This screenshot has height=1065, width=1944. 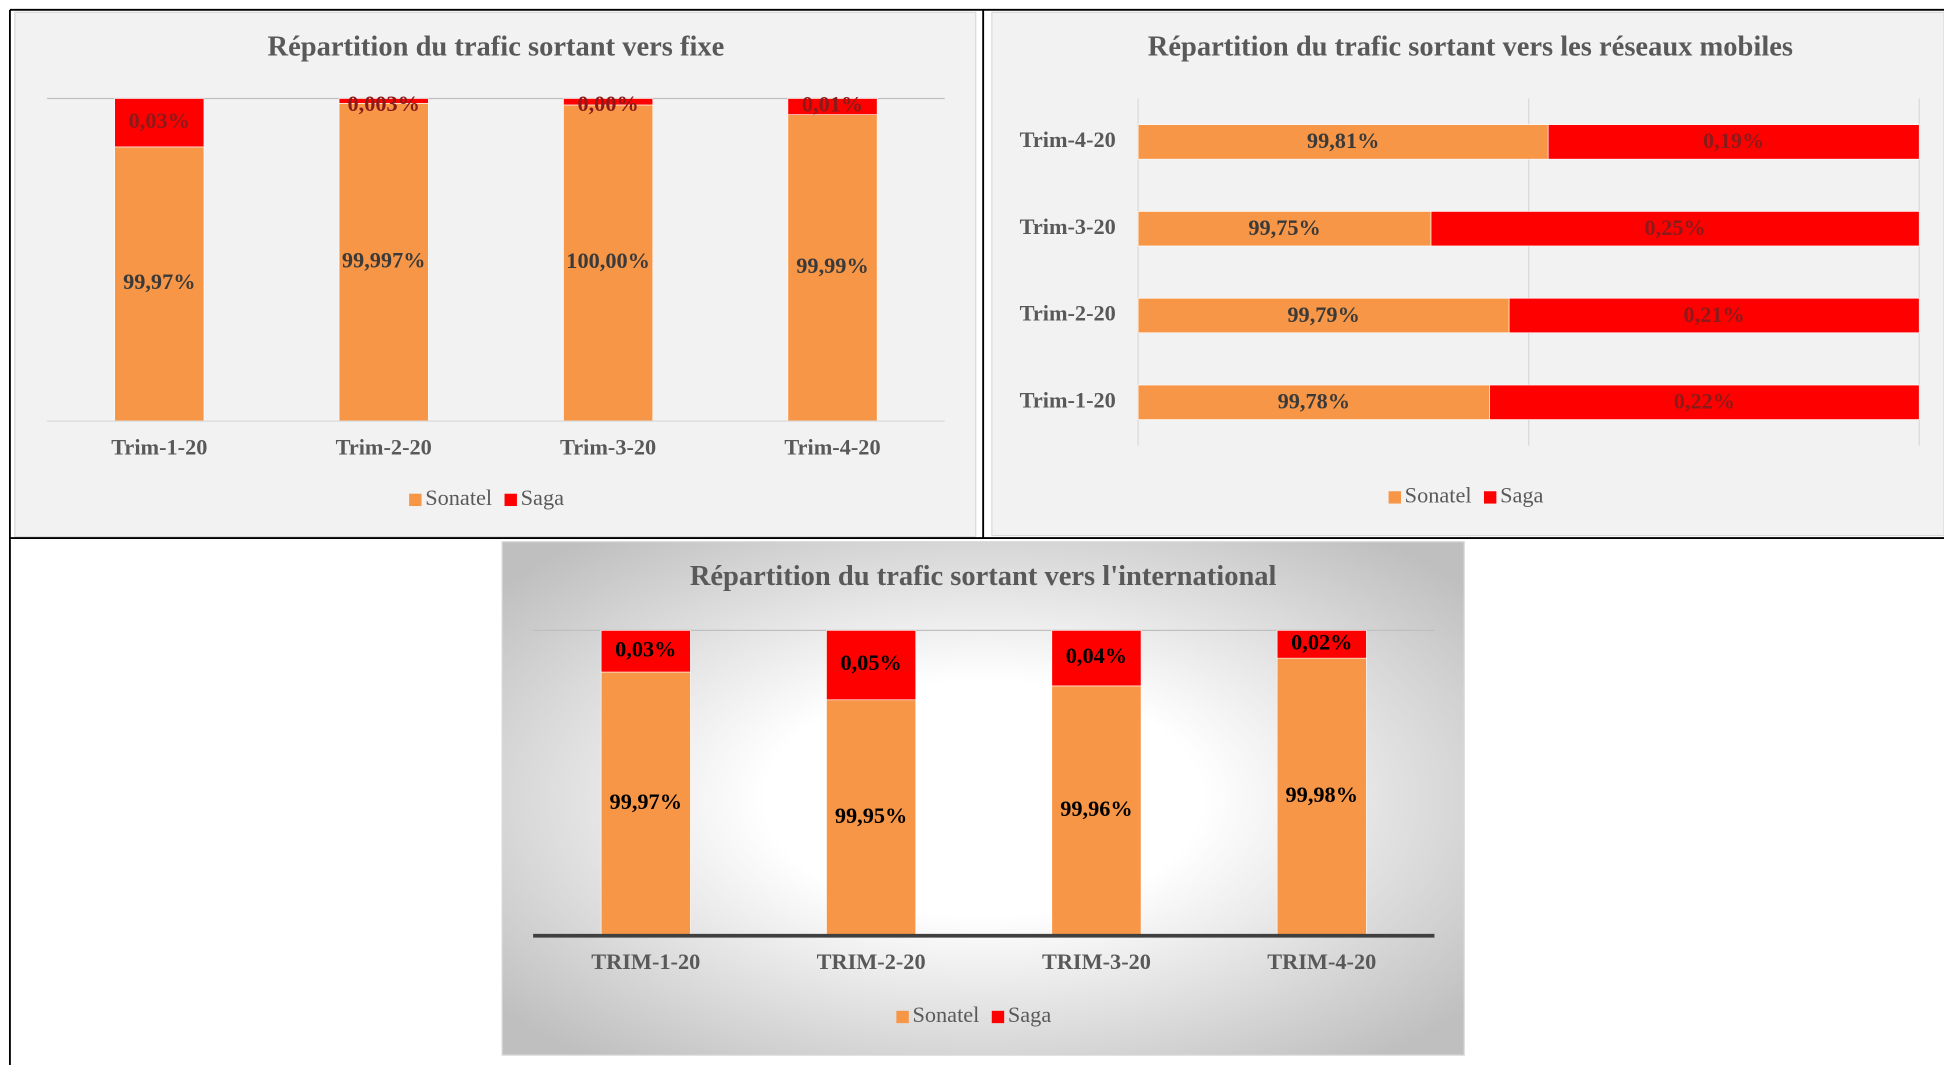 I want to click on x-tick-label: Trim-1-20, so click(x=159, y=447).